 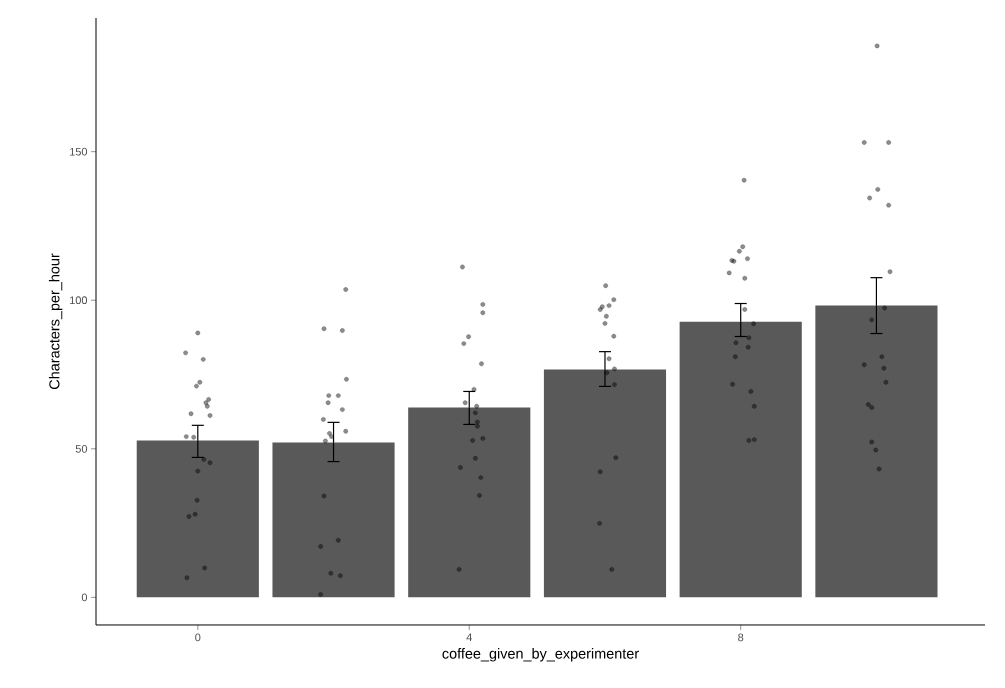 What do you see at coordinates (741, 637) in the screenshot?
I see `x-tick-label: 8` at bounding box center [741, 637].